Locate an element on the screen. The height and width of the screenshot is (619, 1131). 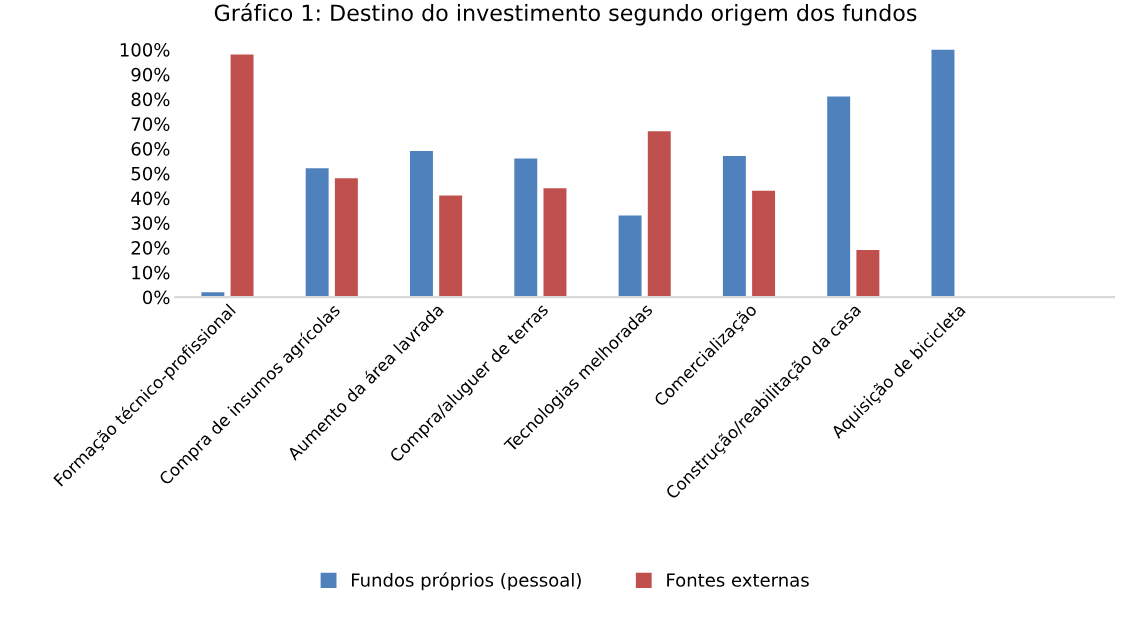
y-tick-label: 60% is located at coordinates (150, 149).